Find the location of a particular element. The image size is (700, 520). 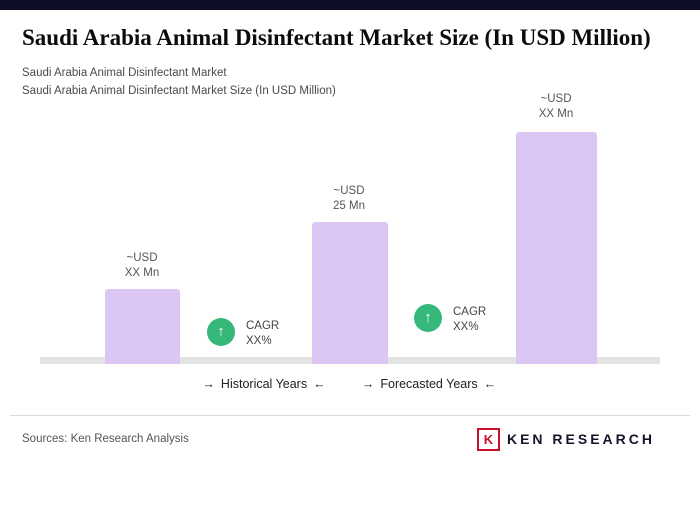

cagr-badge-1-text: CAGR XX% is located at coordinates (262, 333).